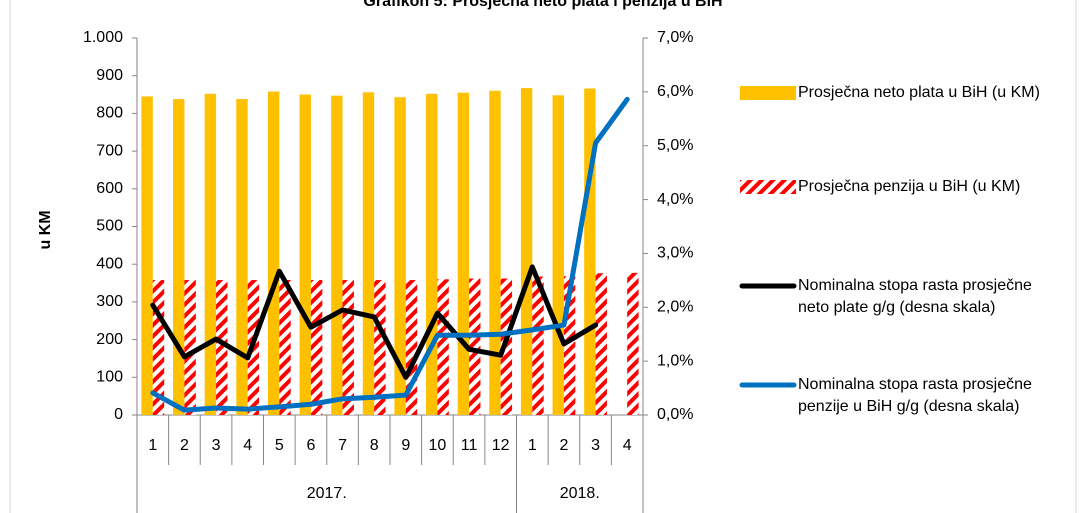 This screenshot has width=1086, height=513. Describe the element at coordinates (675, 253) in the screenshot. I see `y2-tick-label: 3,0%` at that location.